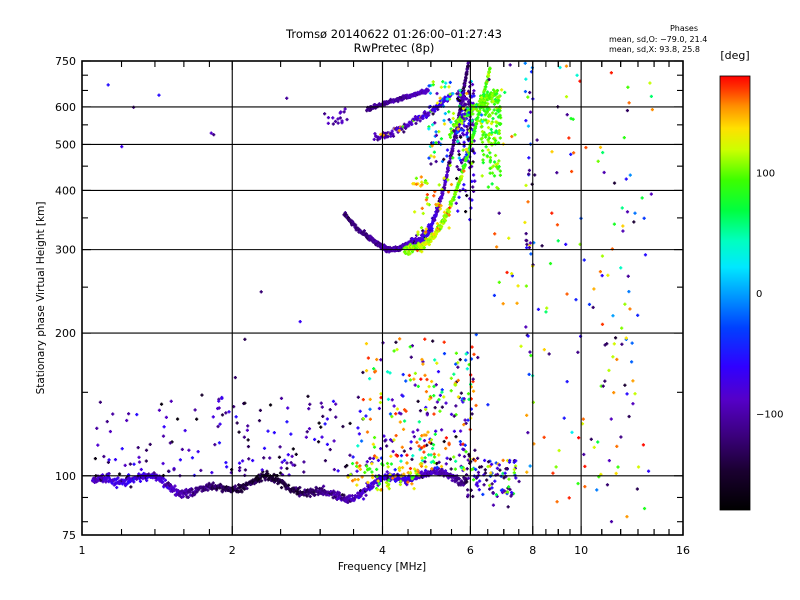 The height and width of the screenshot is (600, 800). I want to click on x-axis-label: Frequency [MHz], so click(382, 567).